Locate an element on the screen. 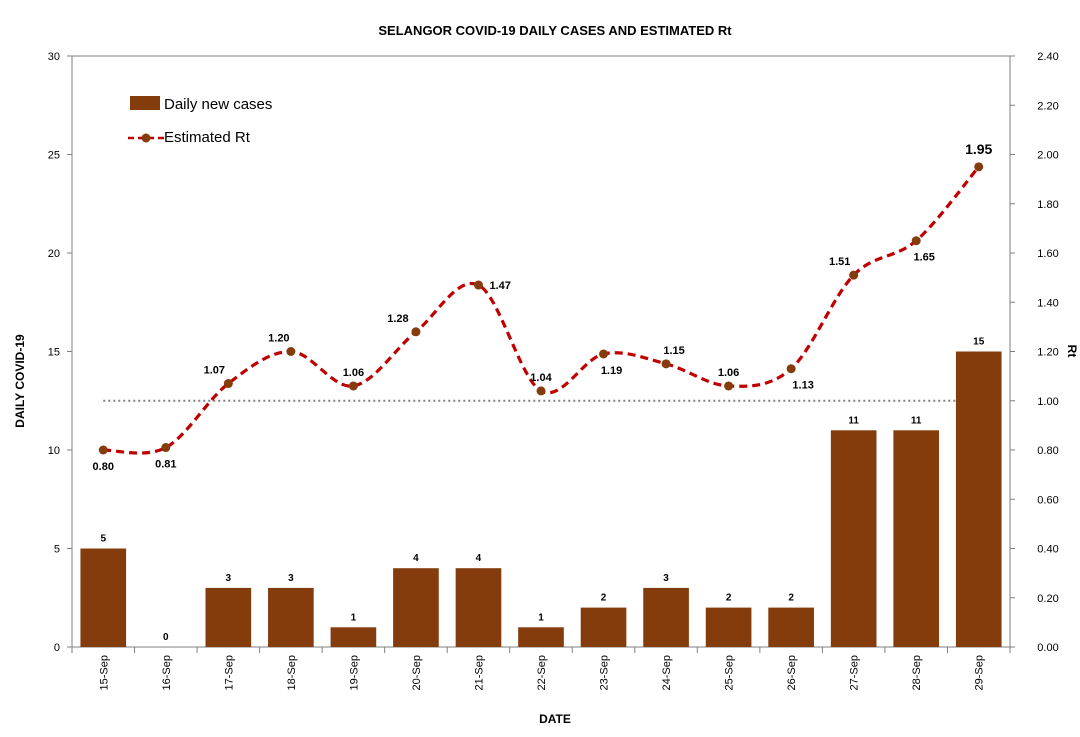 This screenshot has height=737, width=1080. rt-value-label: 1.28 is located at coordinates (397, 319).